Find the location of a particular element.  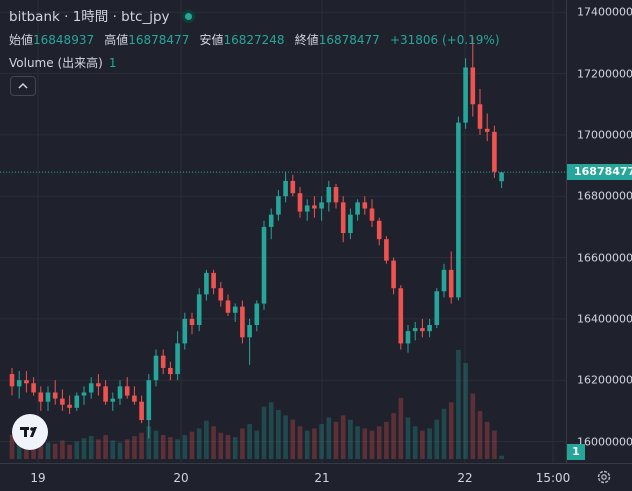

symbol-row: bitbank · 1時間 · btc_jpy is located at coordinates (257, 17).